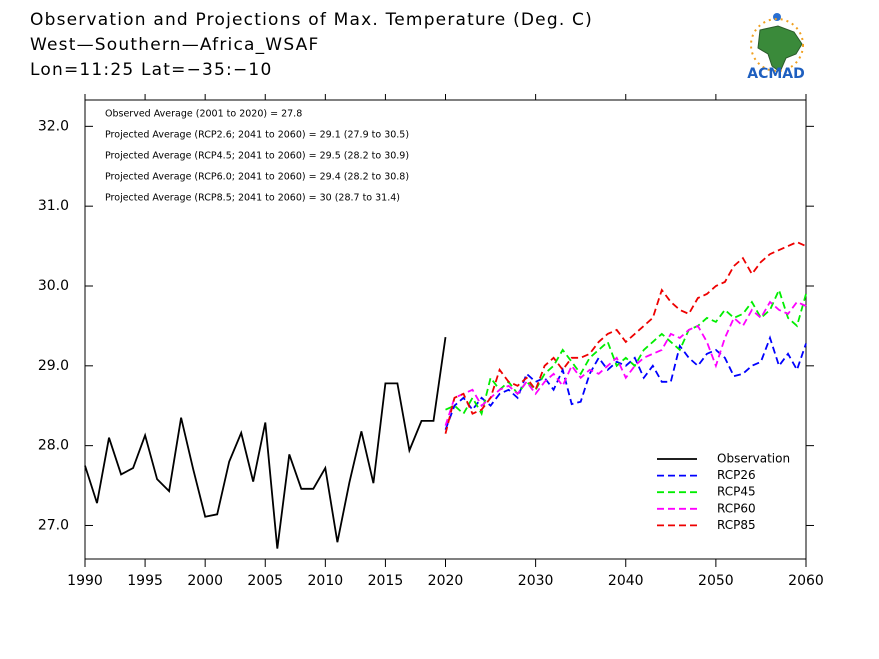  I want to click on logo-sun, so click(777, 45).